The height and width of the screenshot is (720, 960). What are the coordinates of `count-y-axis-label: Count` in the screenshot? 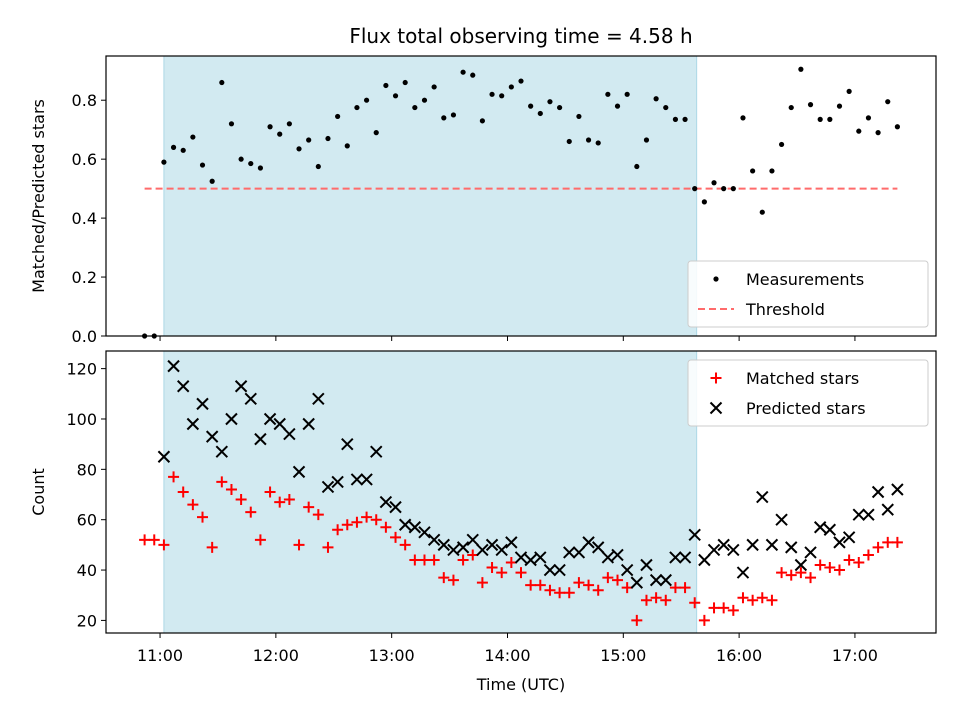 It's located at (38, 492).